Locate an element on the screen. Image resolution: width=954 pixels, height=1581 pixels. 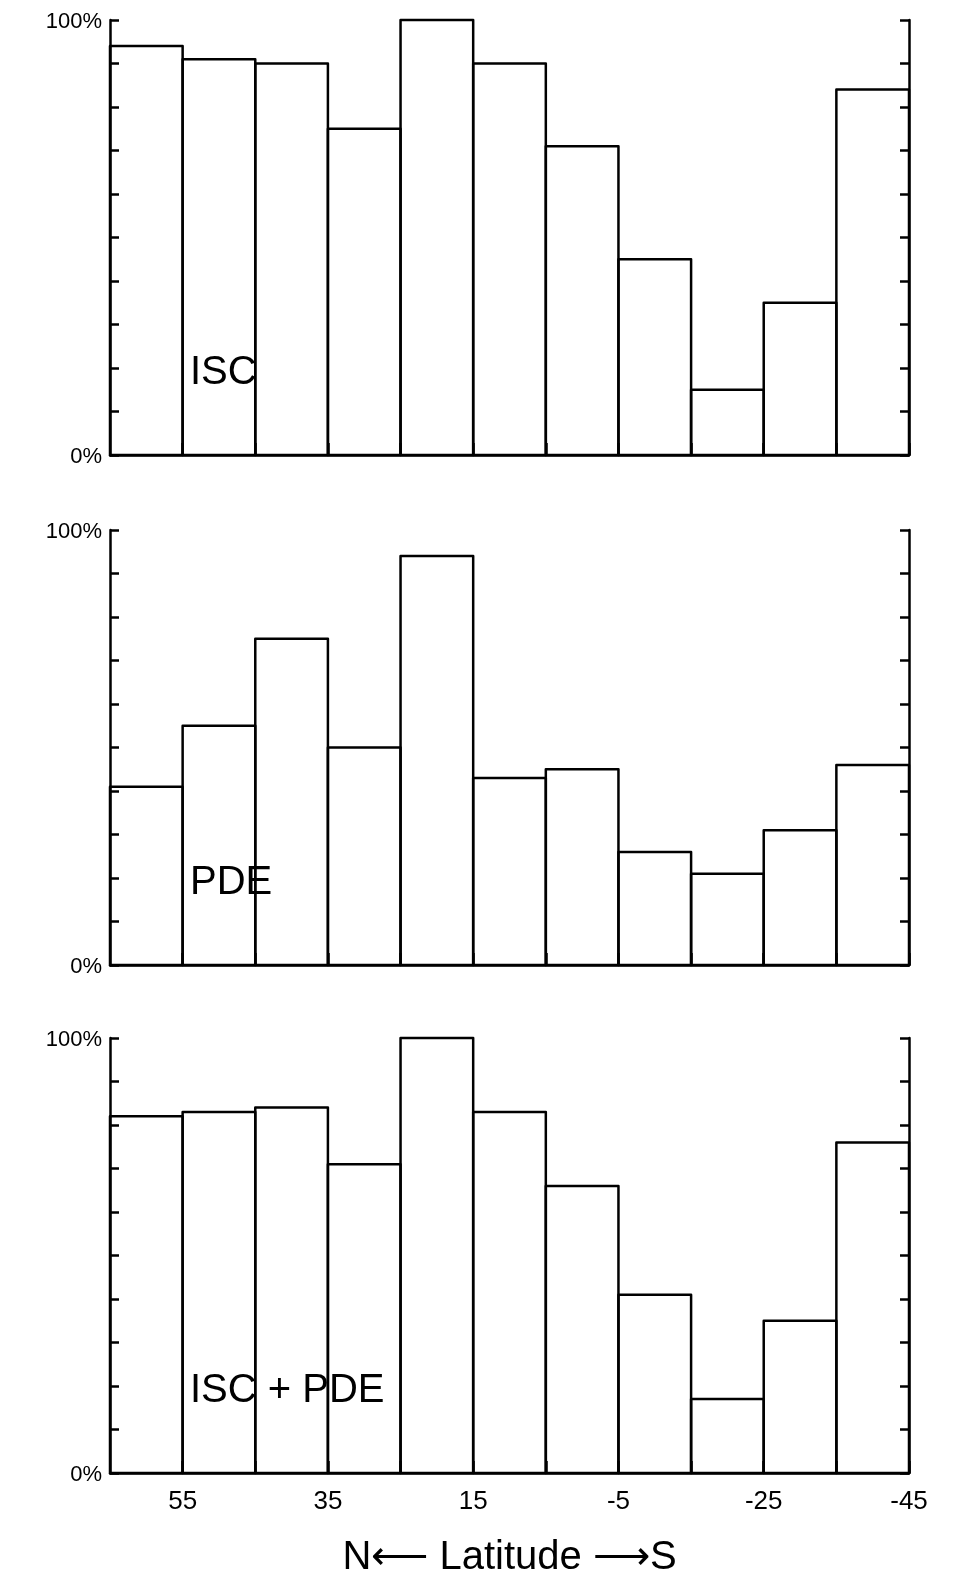
x-tick-label: -25 is located at coordinates (763, 1500).